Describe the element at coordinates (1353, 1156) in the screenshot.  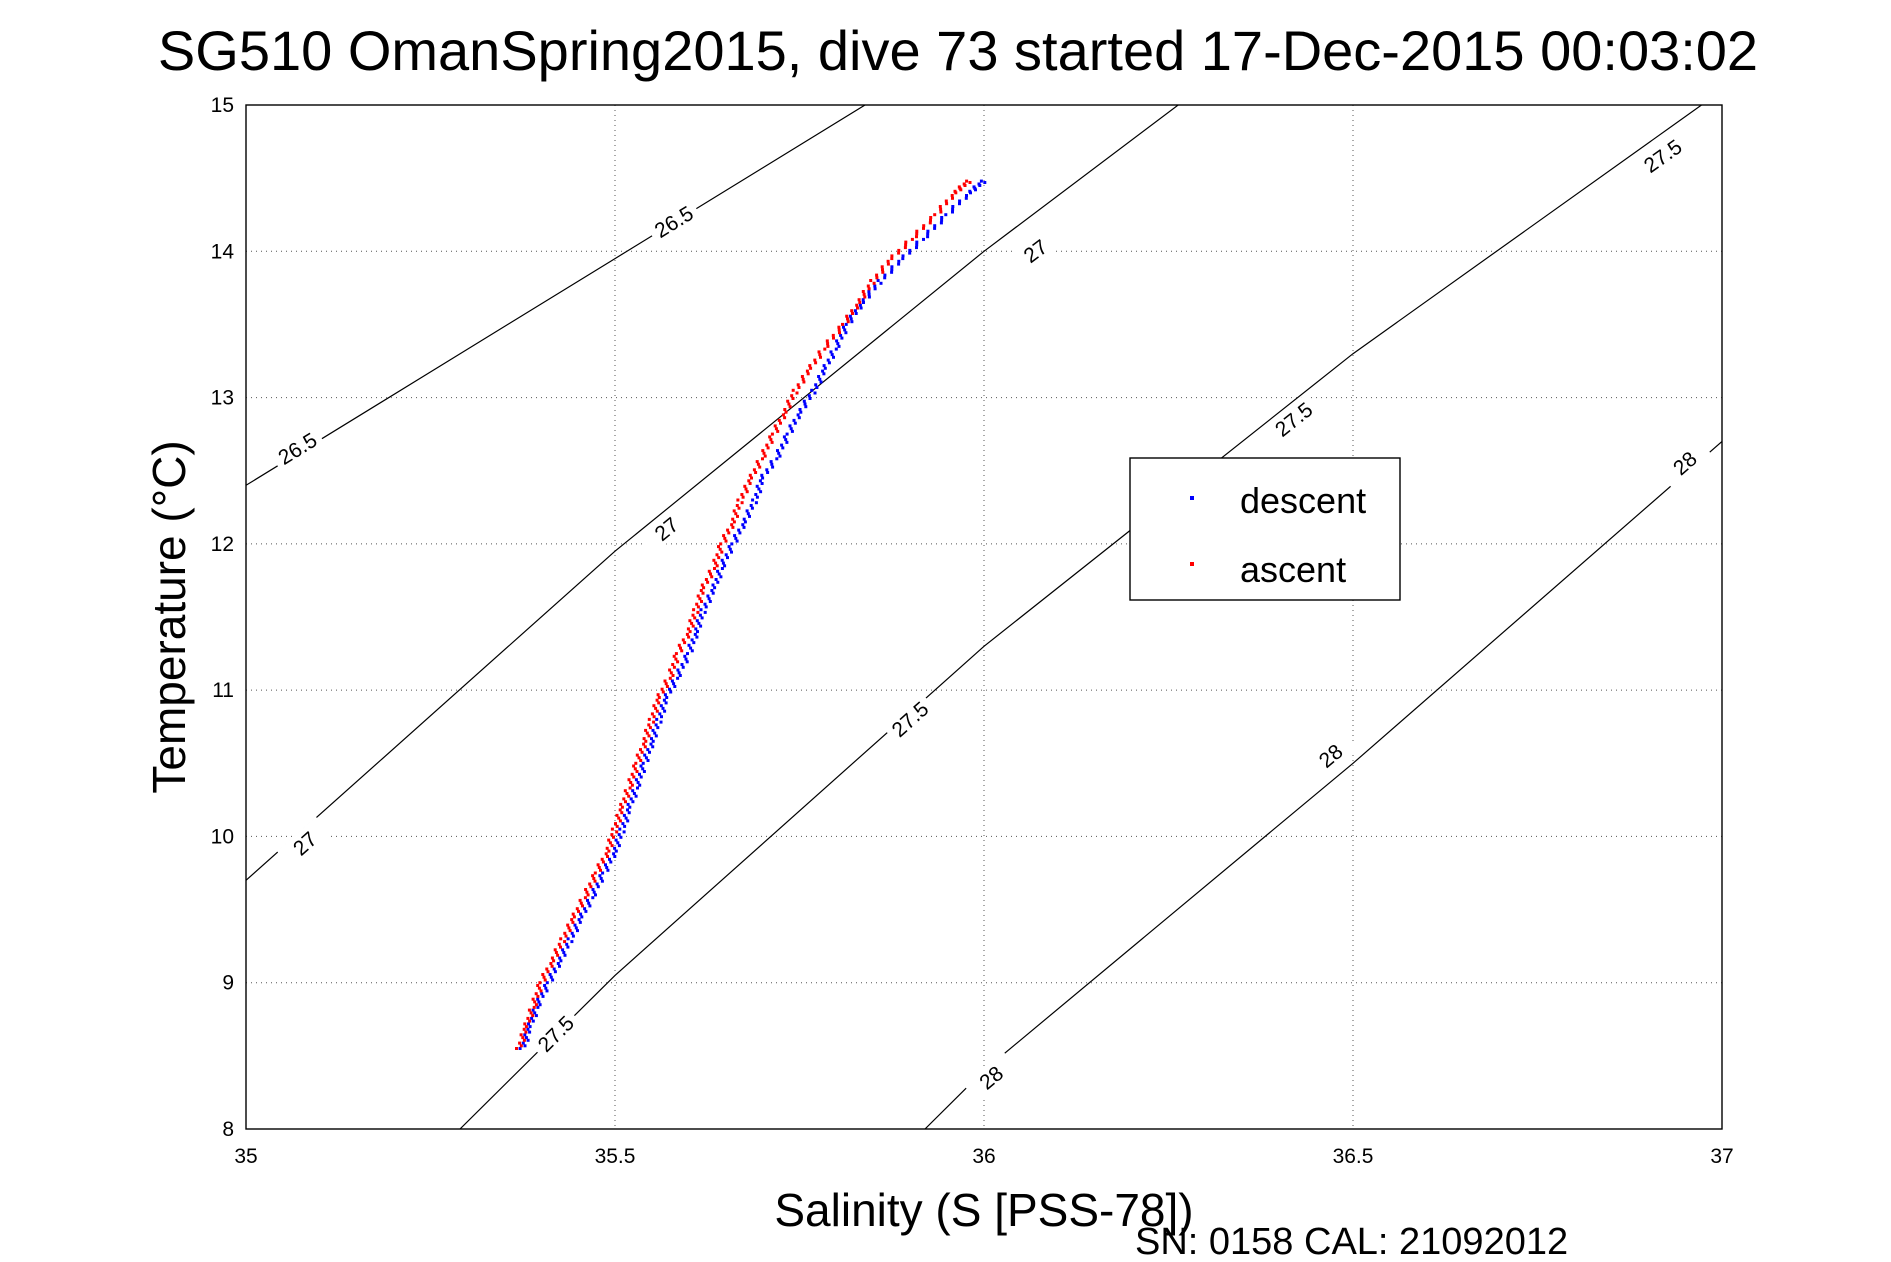
I see `x-tick-label: 36.5` at that location.